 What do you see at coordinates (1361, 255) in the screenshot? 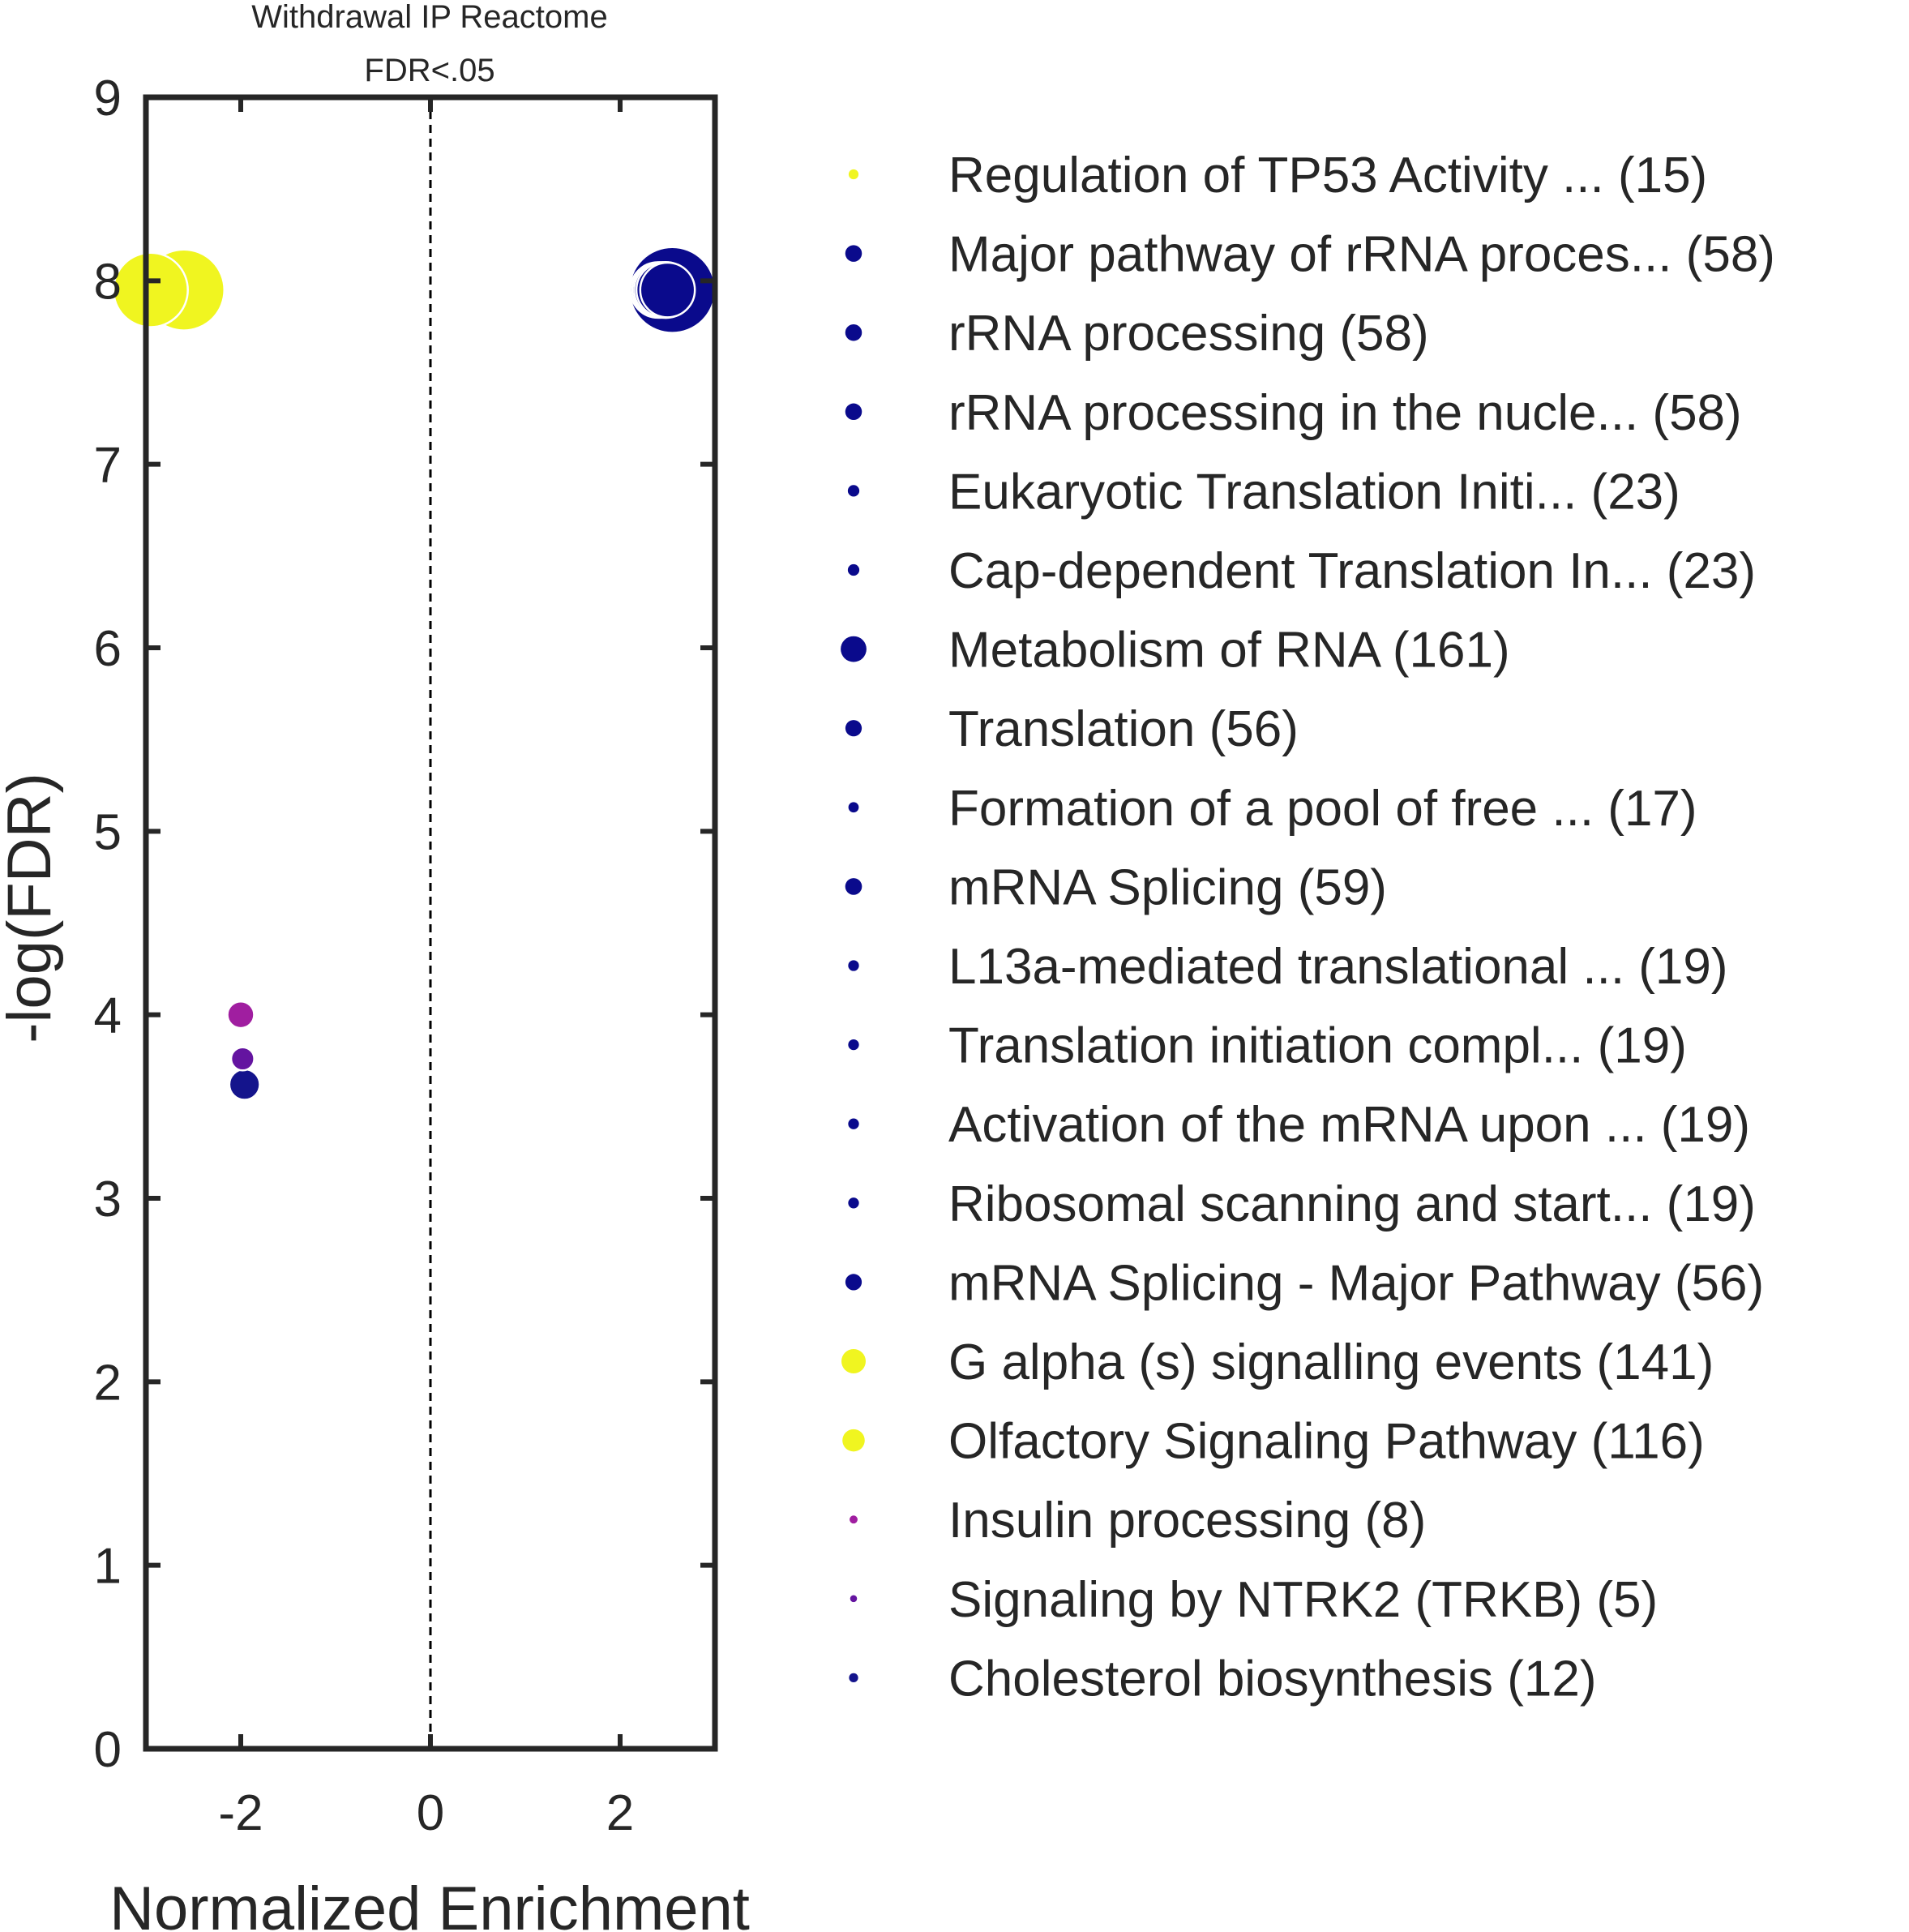
I see `legend-label-1: Major pathway of rRNA proces... (58)` at bounding box center [1361, 255].